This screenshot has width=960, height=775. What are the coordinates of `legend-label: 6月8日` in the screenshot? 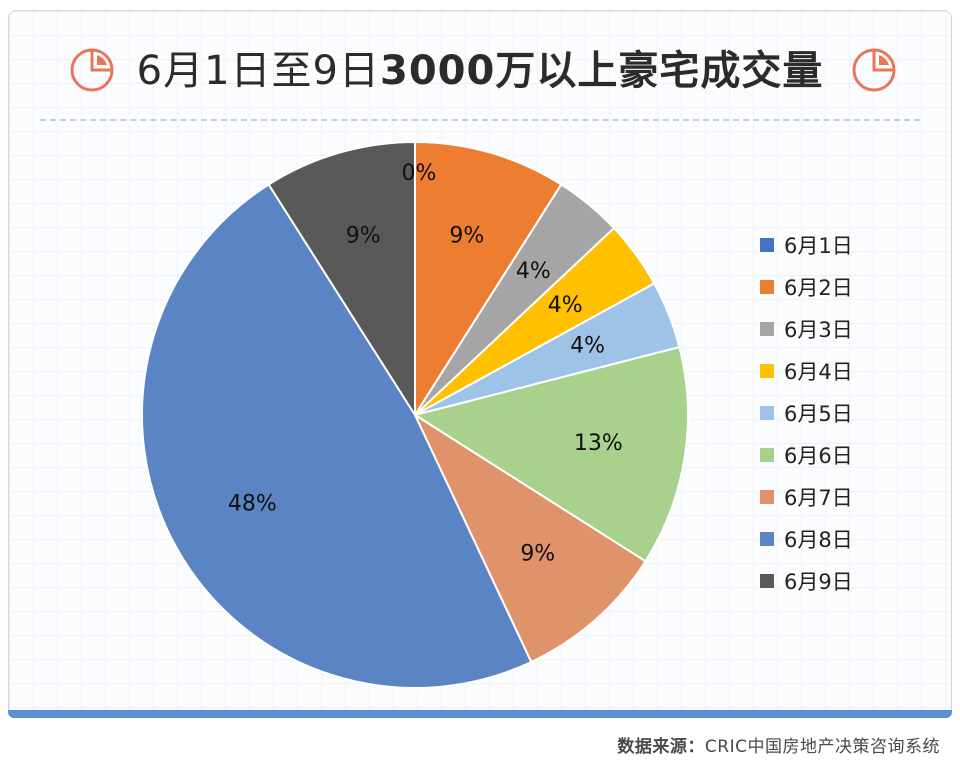 It's located at (818, 540).